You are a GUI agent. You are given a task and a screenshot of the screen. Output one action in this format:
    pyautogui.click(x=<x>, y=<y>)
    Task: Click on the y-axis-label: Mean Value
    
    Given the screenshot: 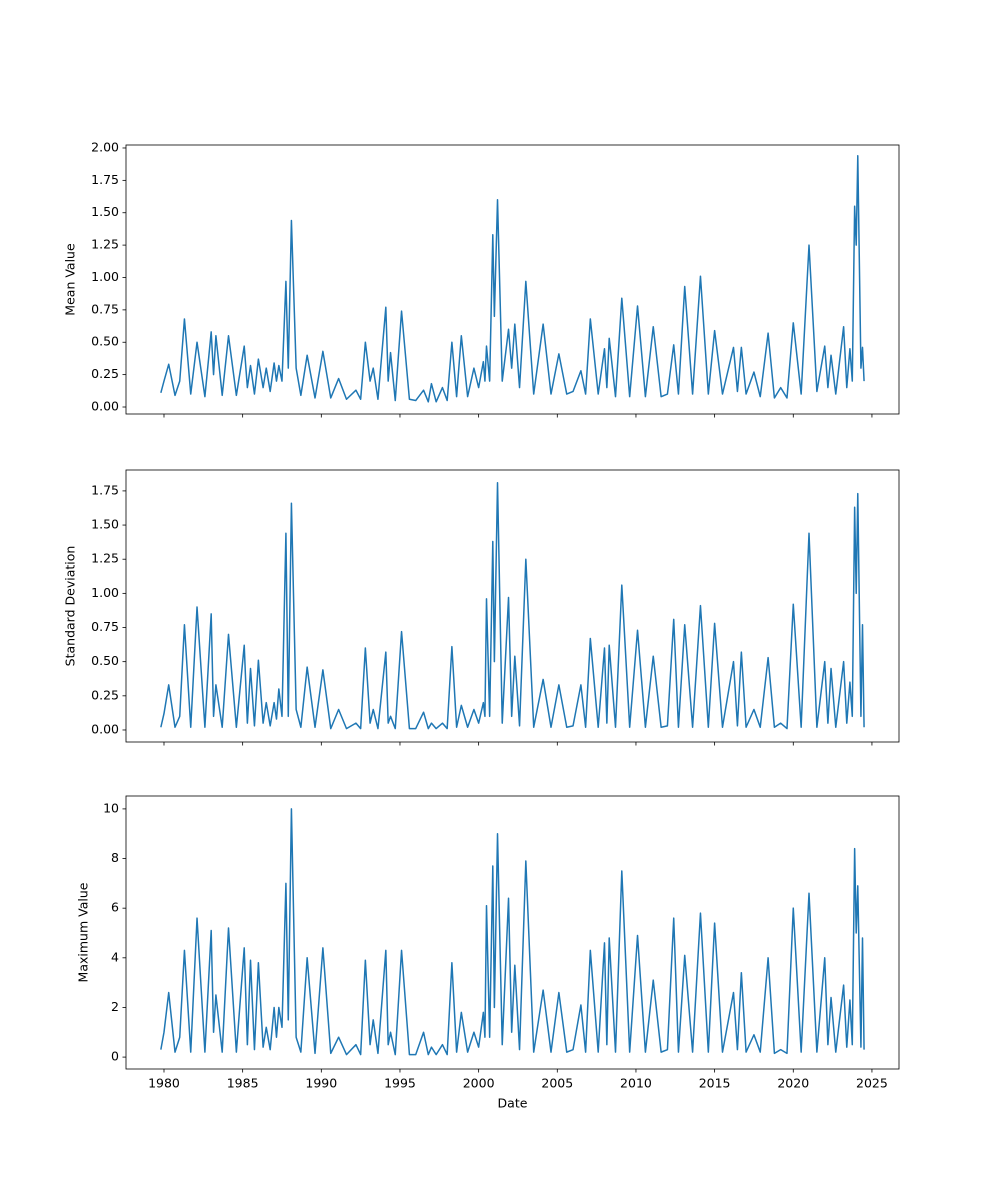 What is the action you would take?
    pyautogui.click(x=70, y=279)
    